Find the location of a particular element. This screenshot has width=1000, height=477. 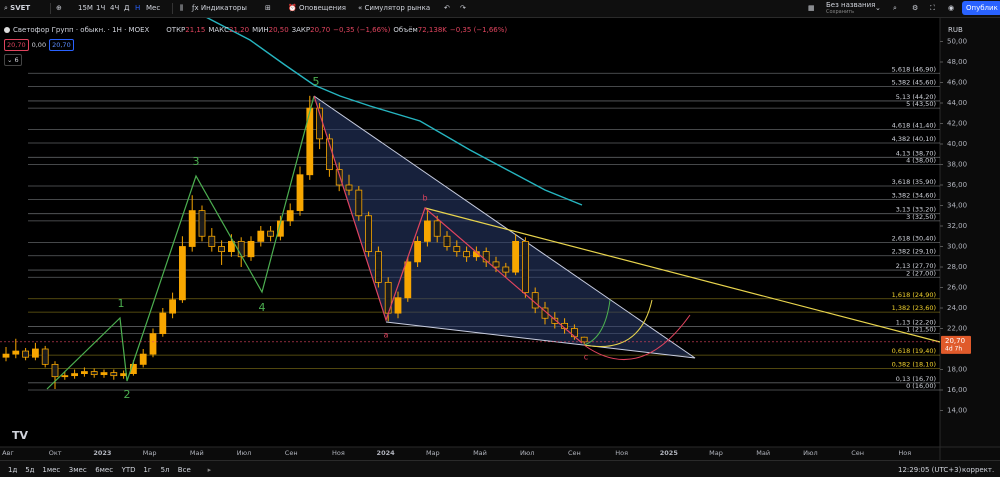

range-button: 1д is located at coordinates (13, 470).